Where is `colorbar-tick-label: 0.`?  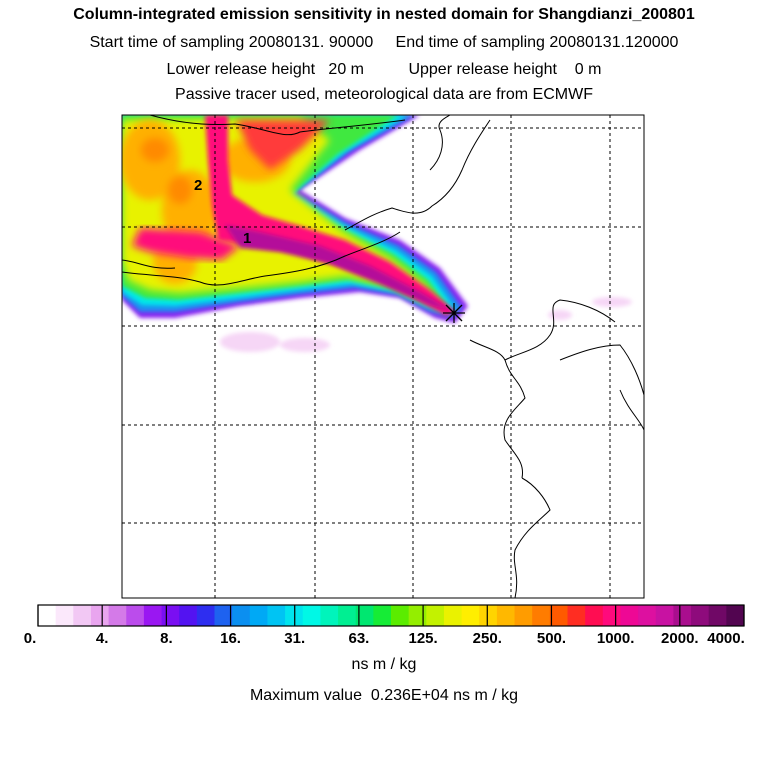 colorbar-tick-label: 0. is located at coordinates (30, 638).